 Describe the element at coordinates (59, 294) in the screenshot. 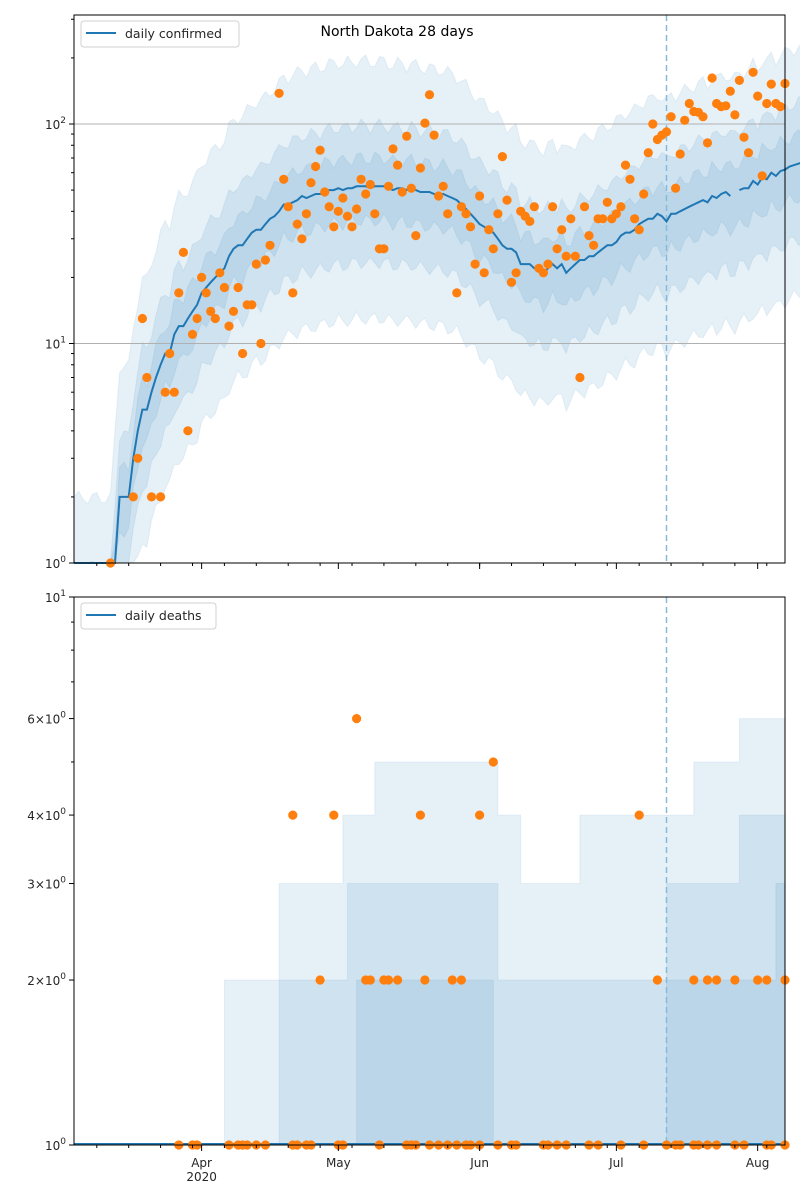

I see `top-y-axis: 100 101 102` at that location.